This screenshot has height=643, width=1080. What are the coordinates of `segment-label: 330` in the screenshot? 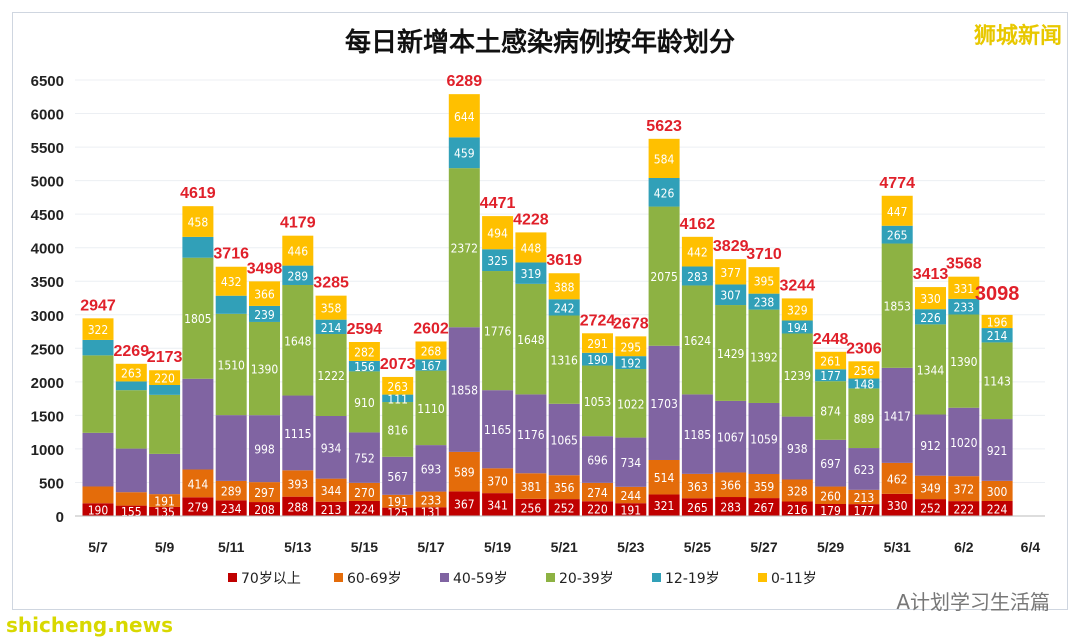 It's located at (897, 506).